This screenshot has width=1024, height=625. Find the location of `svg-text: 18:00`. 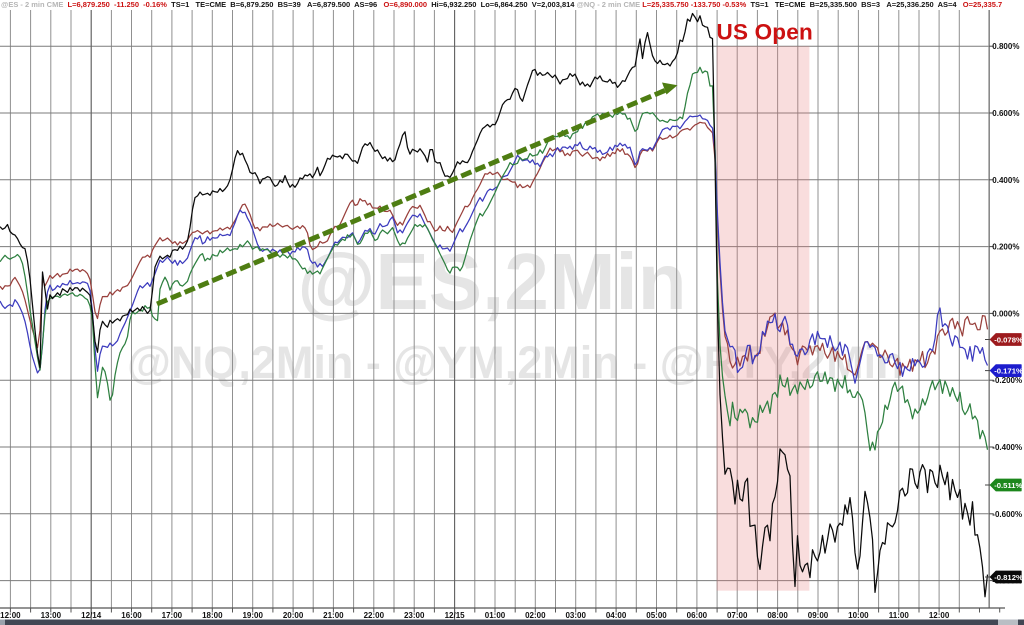

svg-text: 18:00 is located at coordinates (212, 615).